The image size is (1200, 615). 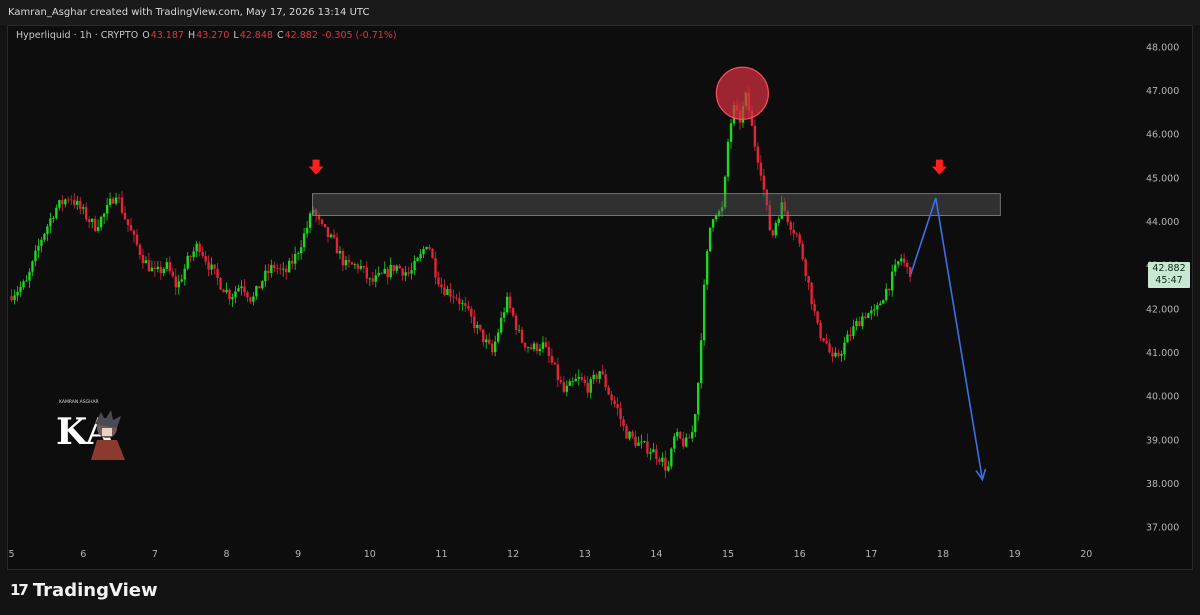 What do you see at coordinates (370, 554) in the screenshot?
I see `x-tick-label: 10` at bounding box center [370, 554].